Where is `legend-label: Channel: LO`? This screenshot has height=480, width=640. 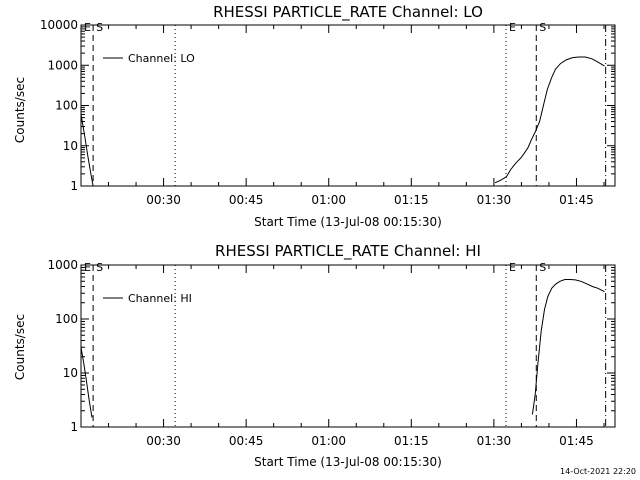
legend-label: Channel: LO is located at coordinates (161, 58).